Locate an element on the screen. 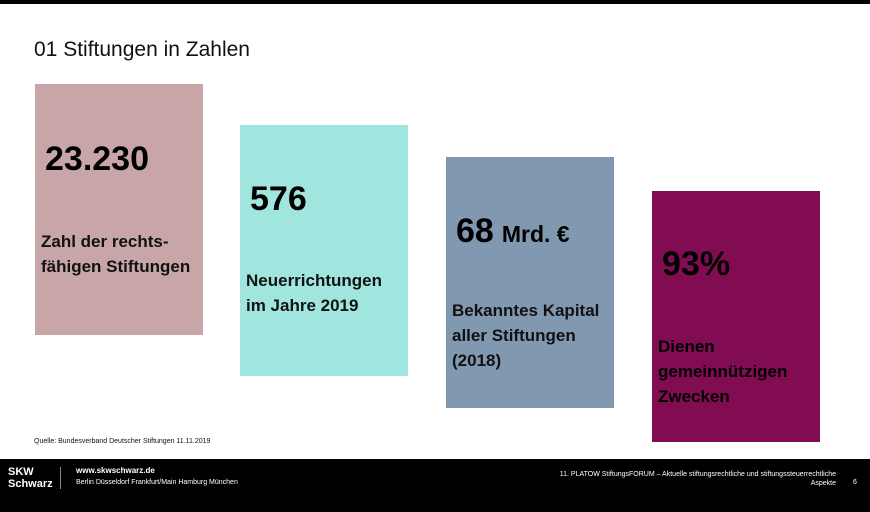  stat-label-line: (2018) is located at coordinates (477, 360).